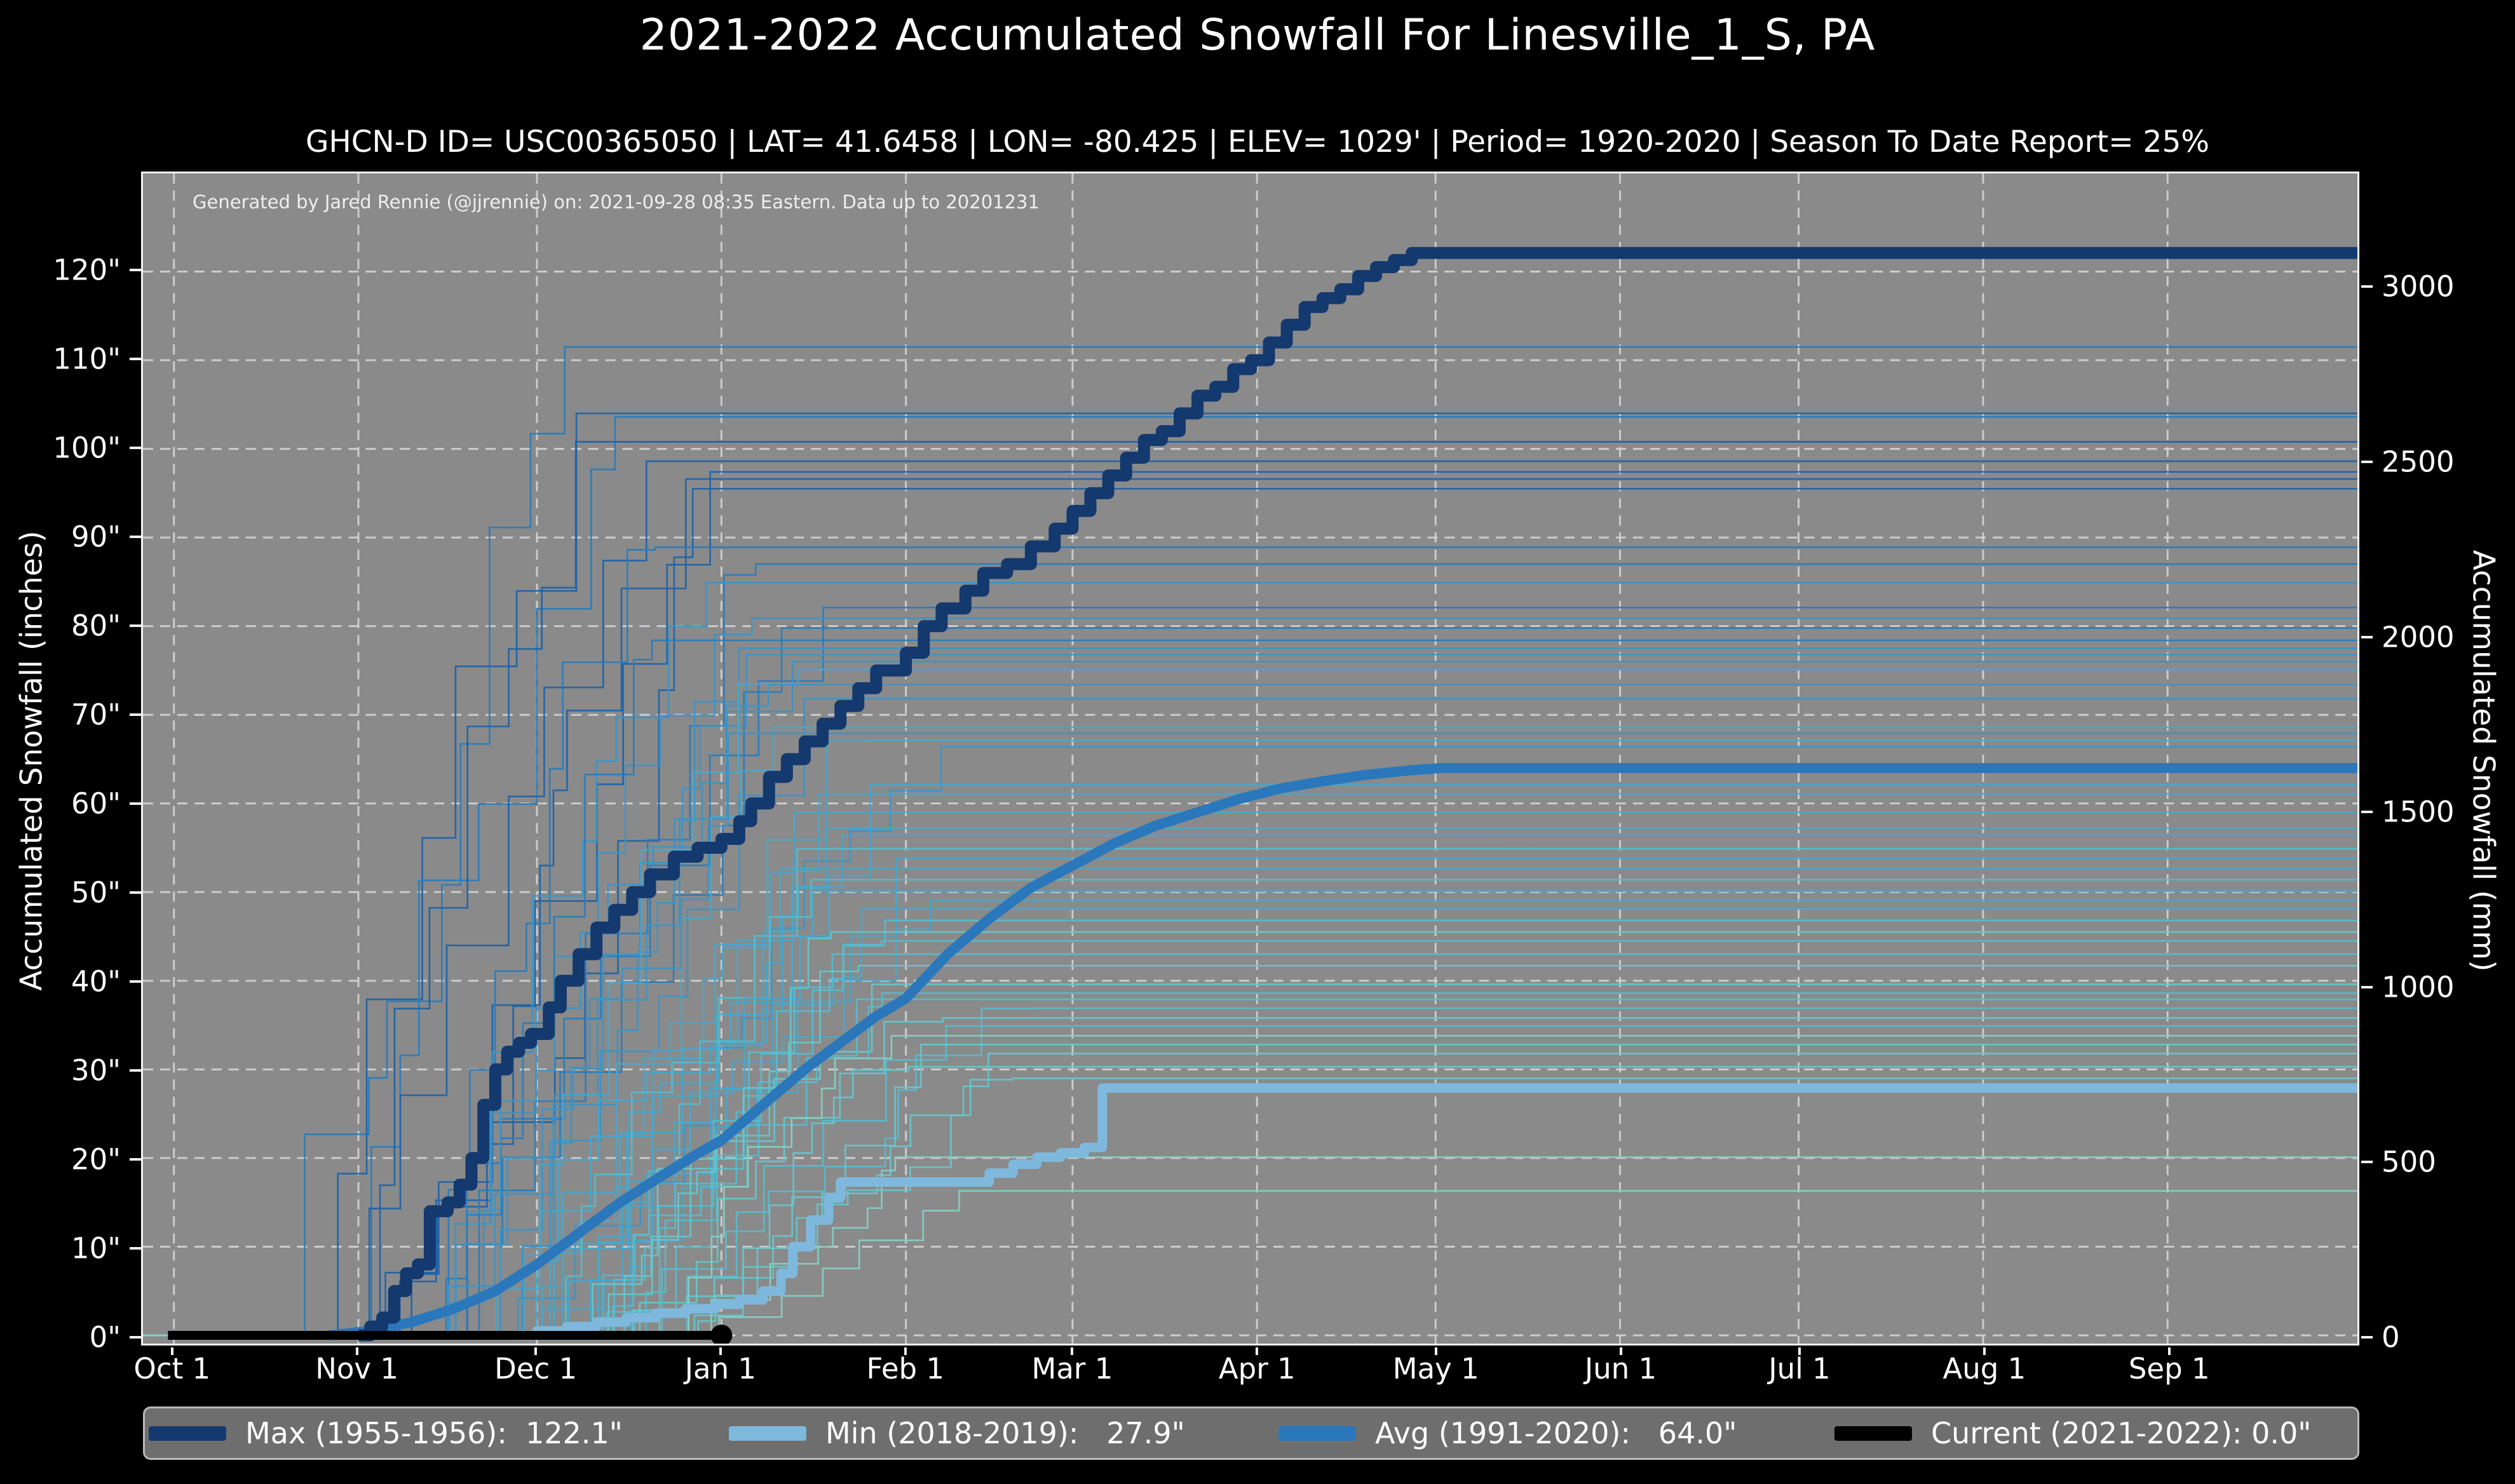  I want to click on legend-item-avg: Avg (1991-2020): 64.0", so click(1508, 1433).